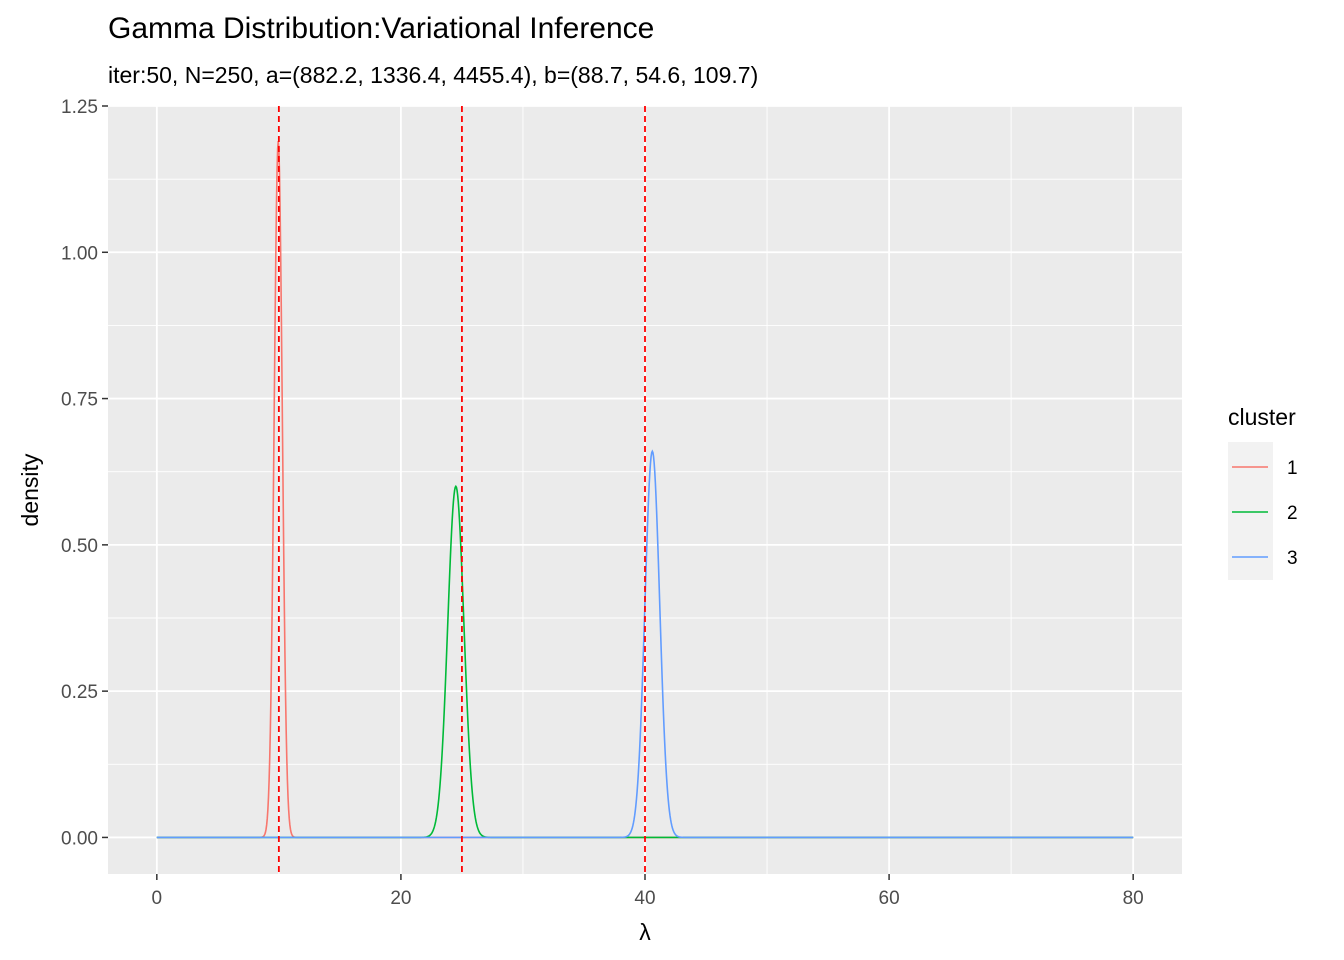  Describe the element at coordinates (79, 692) in the screenshot. I see `y-tick-label: 0.25` at that location.